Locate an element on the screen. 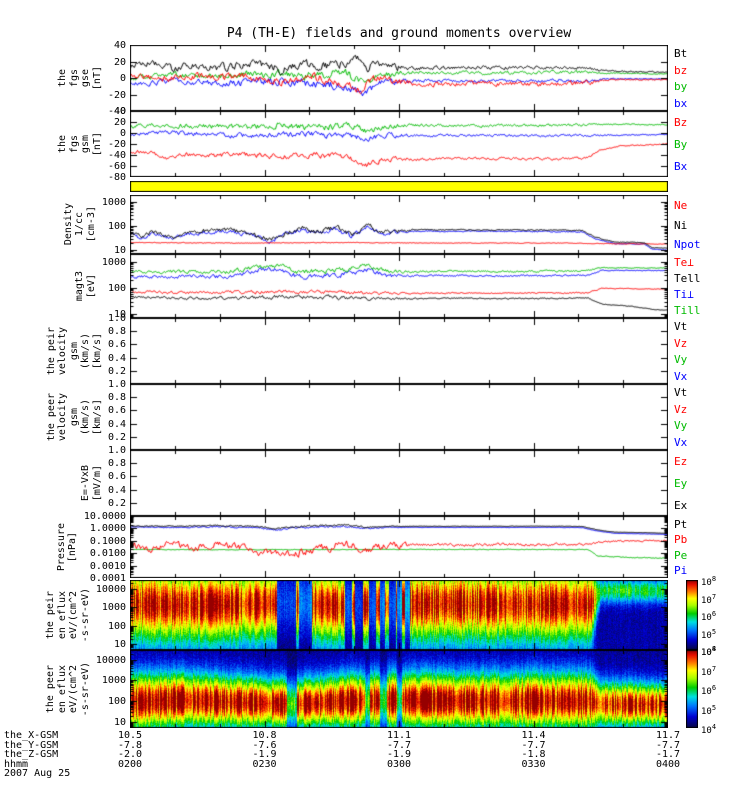  panel-efield is located at coordinates (399, 483).